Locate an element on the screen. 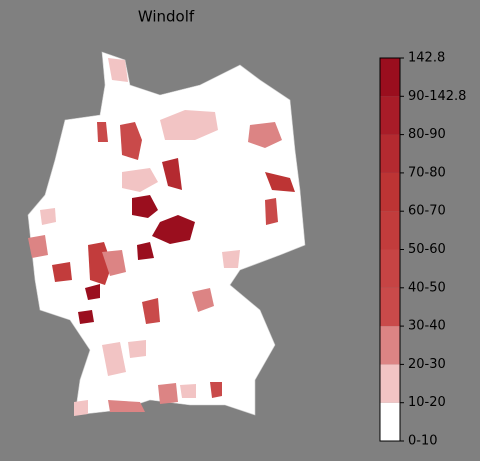 This screenshot has width=480, height=461. colorbar-label: 0-10 is located at coordinates (423, 441).